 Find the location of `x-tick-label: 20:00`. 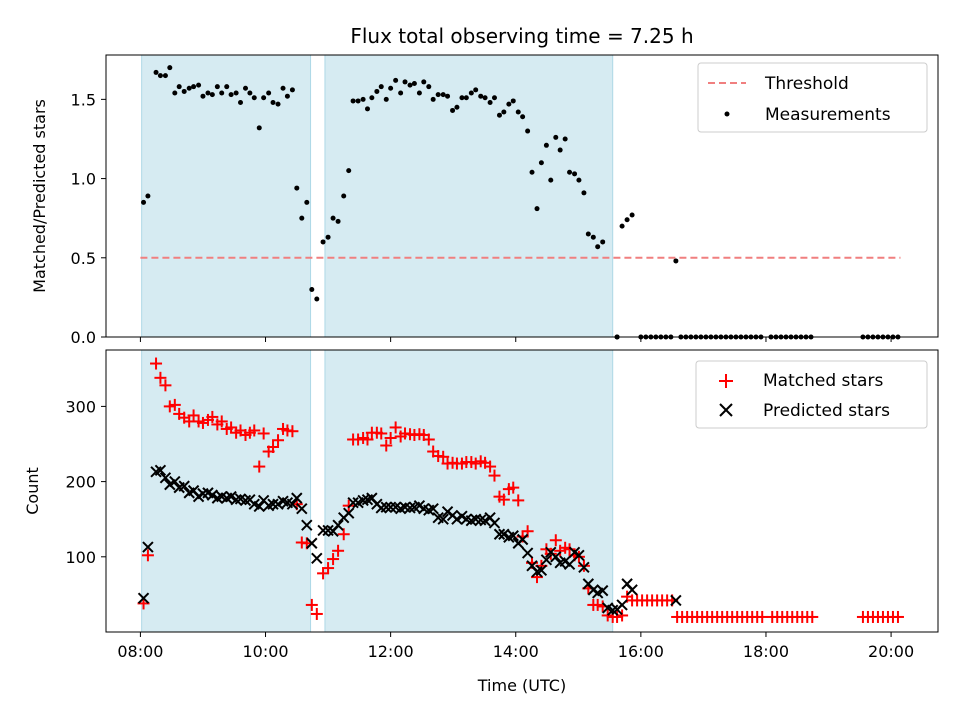

x-tick-label: 20:00 is located at coordinates (891, 651).